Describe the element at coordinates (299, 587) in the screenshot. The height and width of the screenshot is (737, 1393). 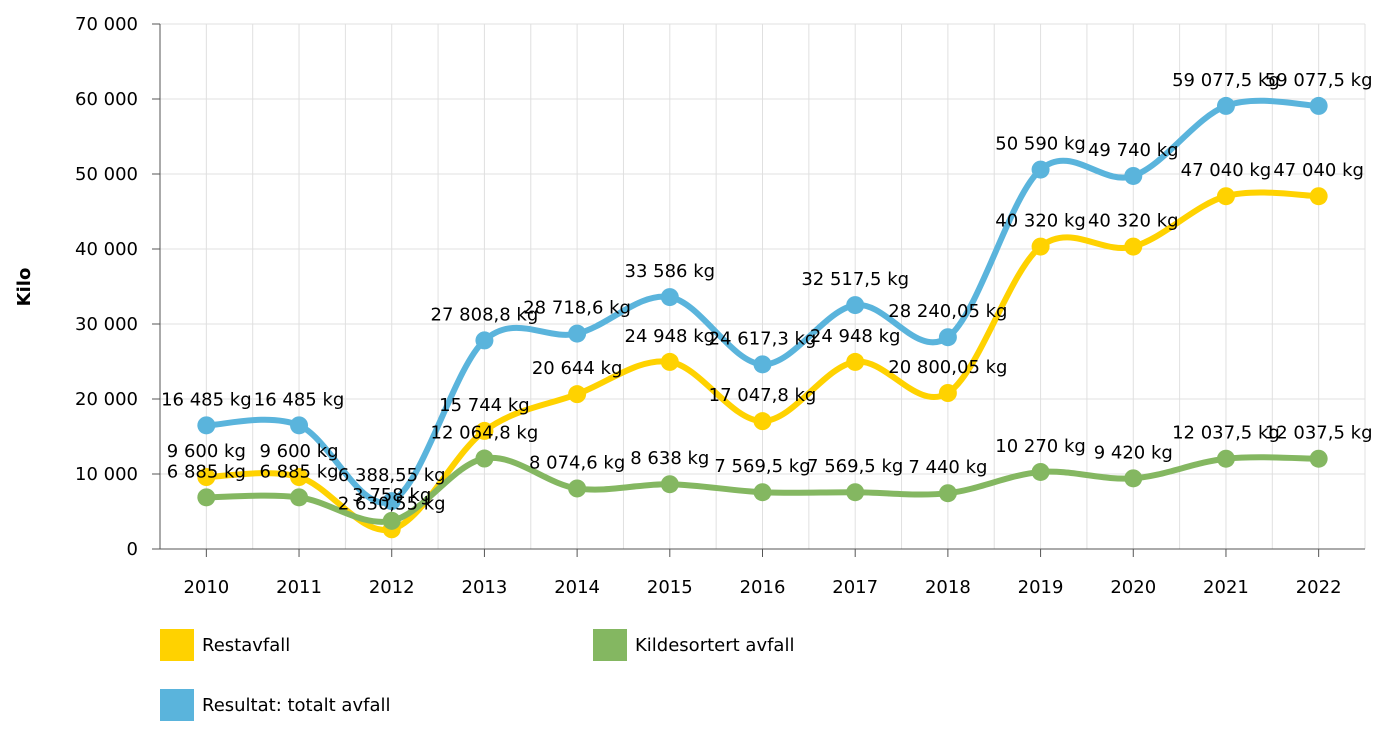
I see `x-tick-label: 2011` at that location.